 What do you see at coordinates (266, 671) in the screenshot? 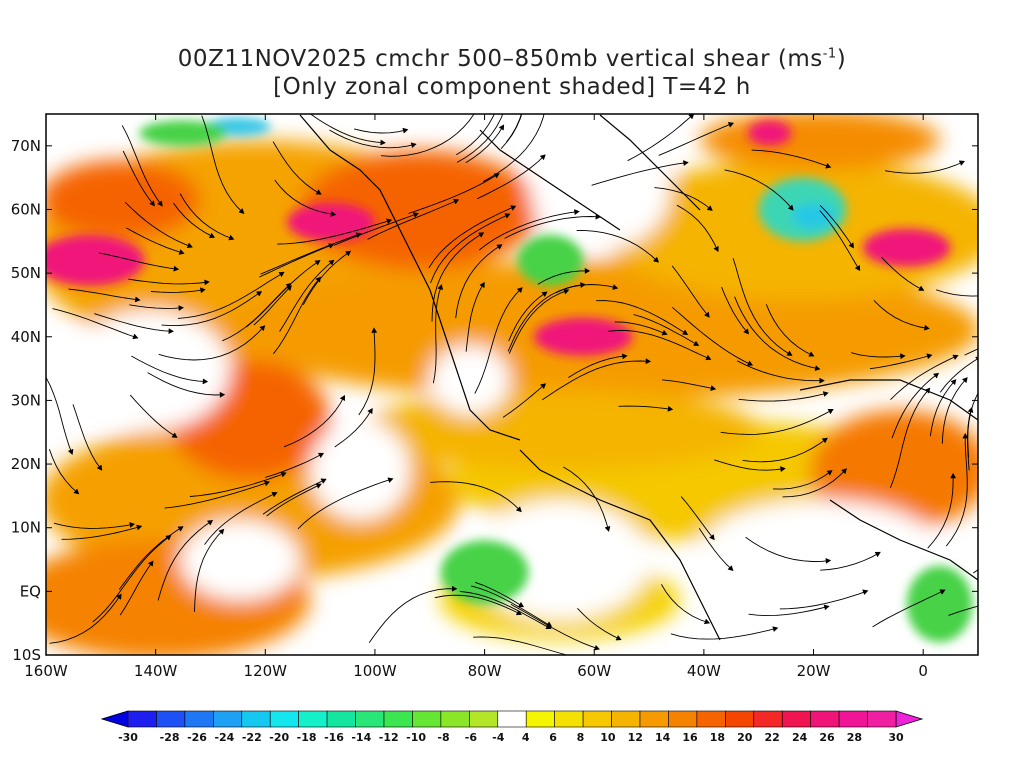
I see `lon-tick-label: 120W` at bounding box center [266, 671].